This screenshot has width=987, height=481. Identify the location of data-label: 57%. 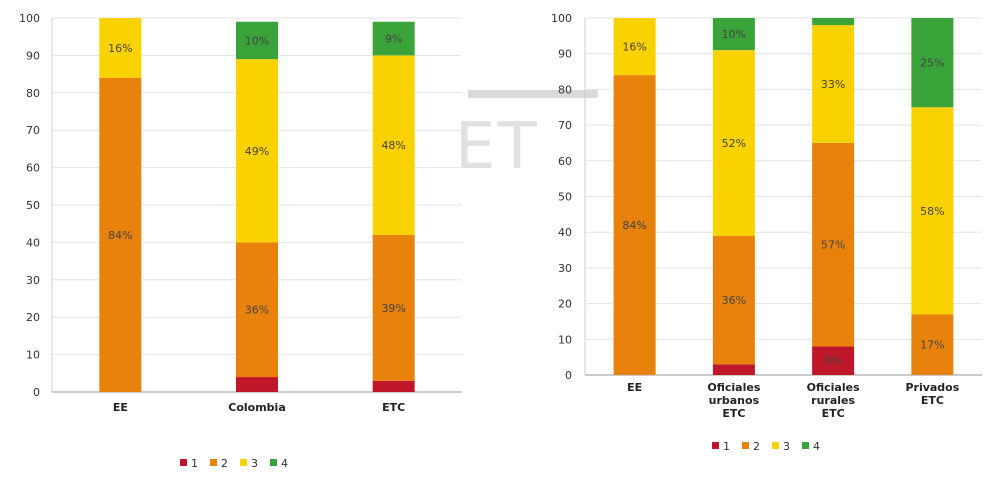
(833, 245).